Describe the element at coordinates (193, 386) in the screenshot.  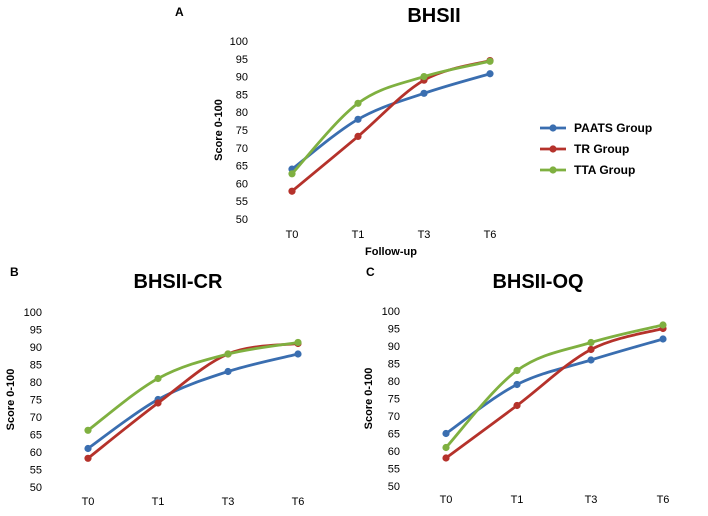
I see `panel-b-series-line-tta-group` at that location.